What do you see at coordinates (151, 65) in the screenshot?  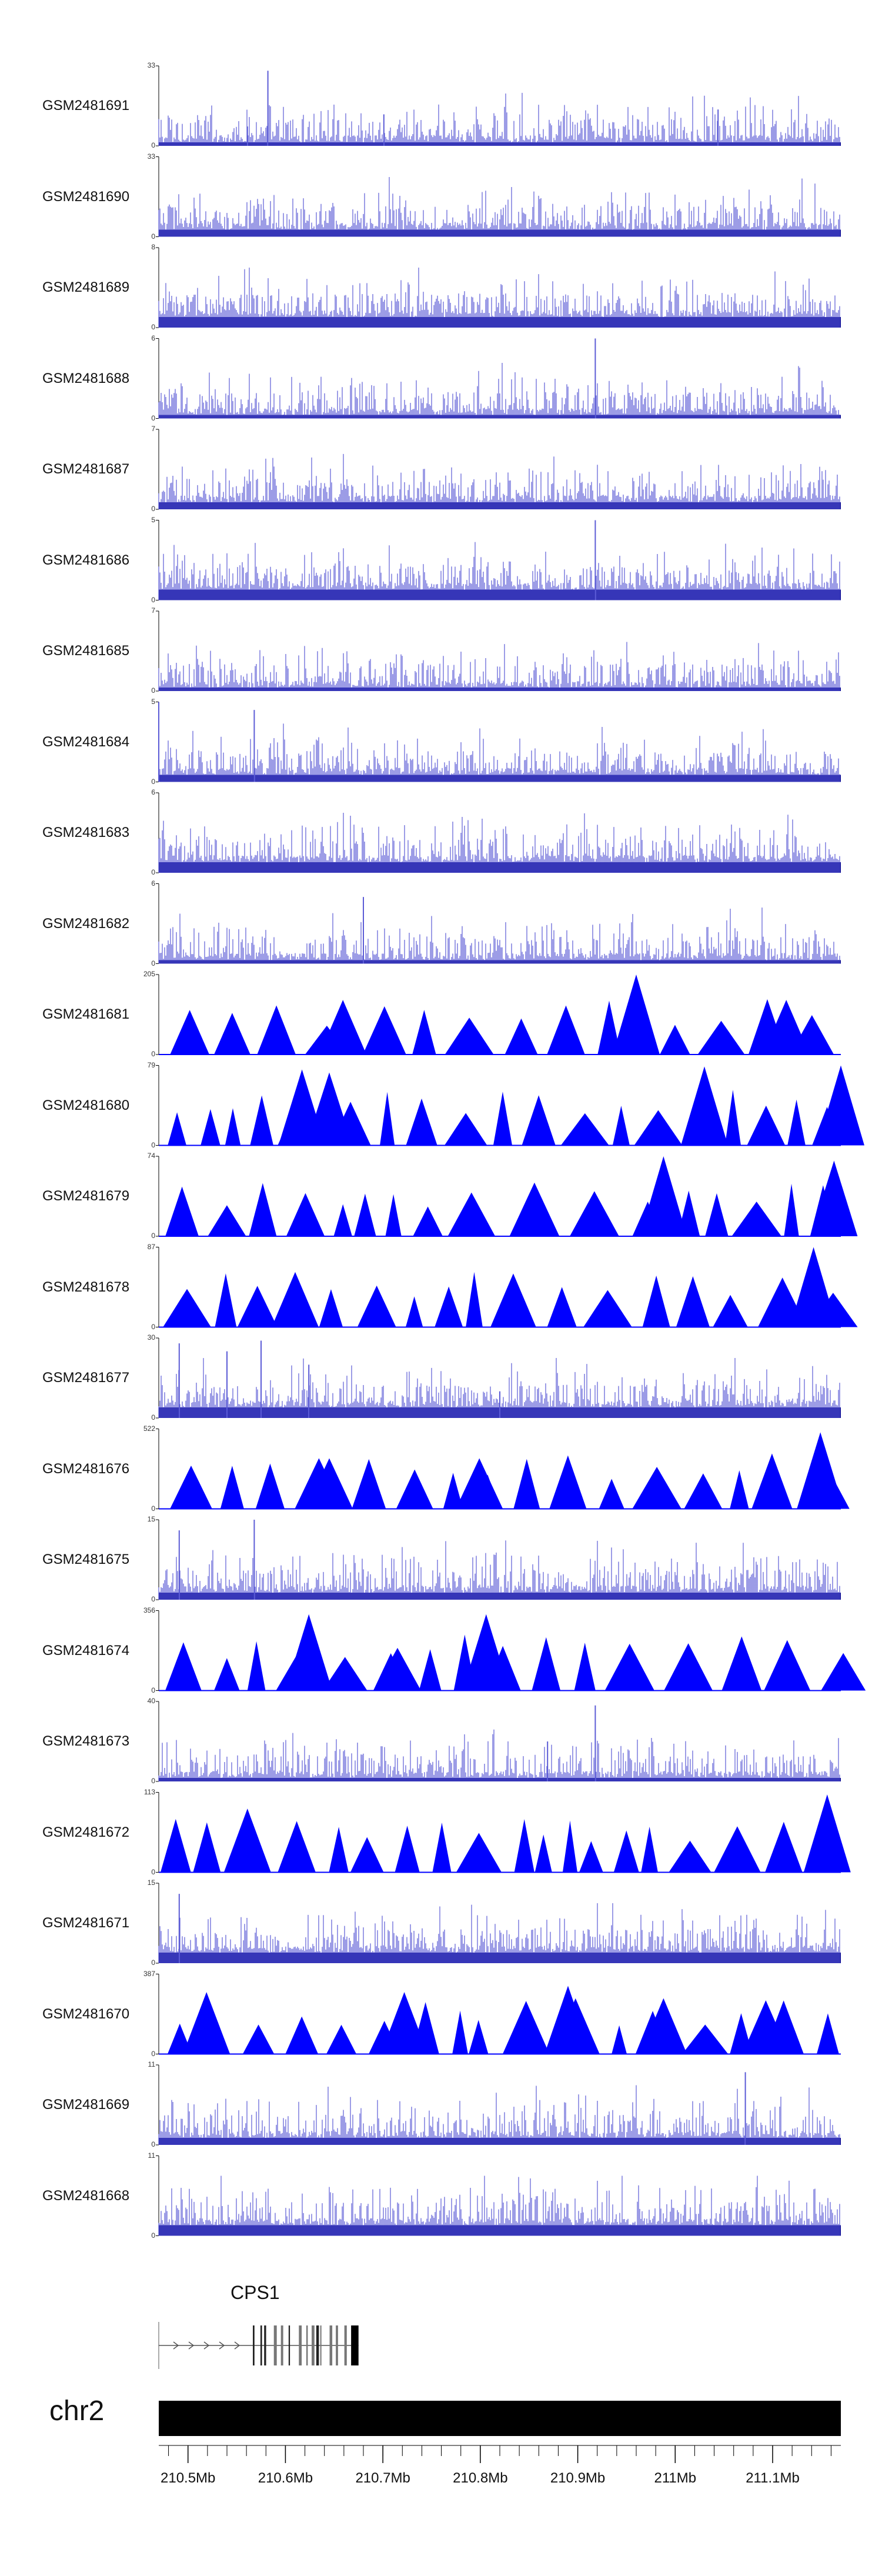 I see `track-ymax-label: 33` at bounding box center [151, 65].